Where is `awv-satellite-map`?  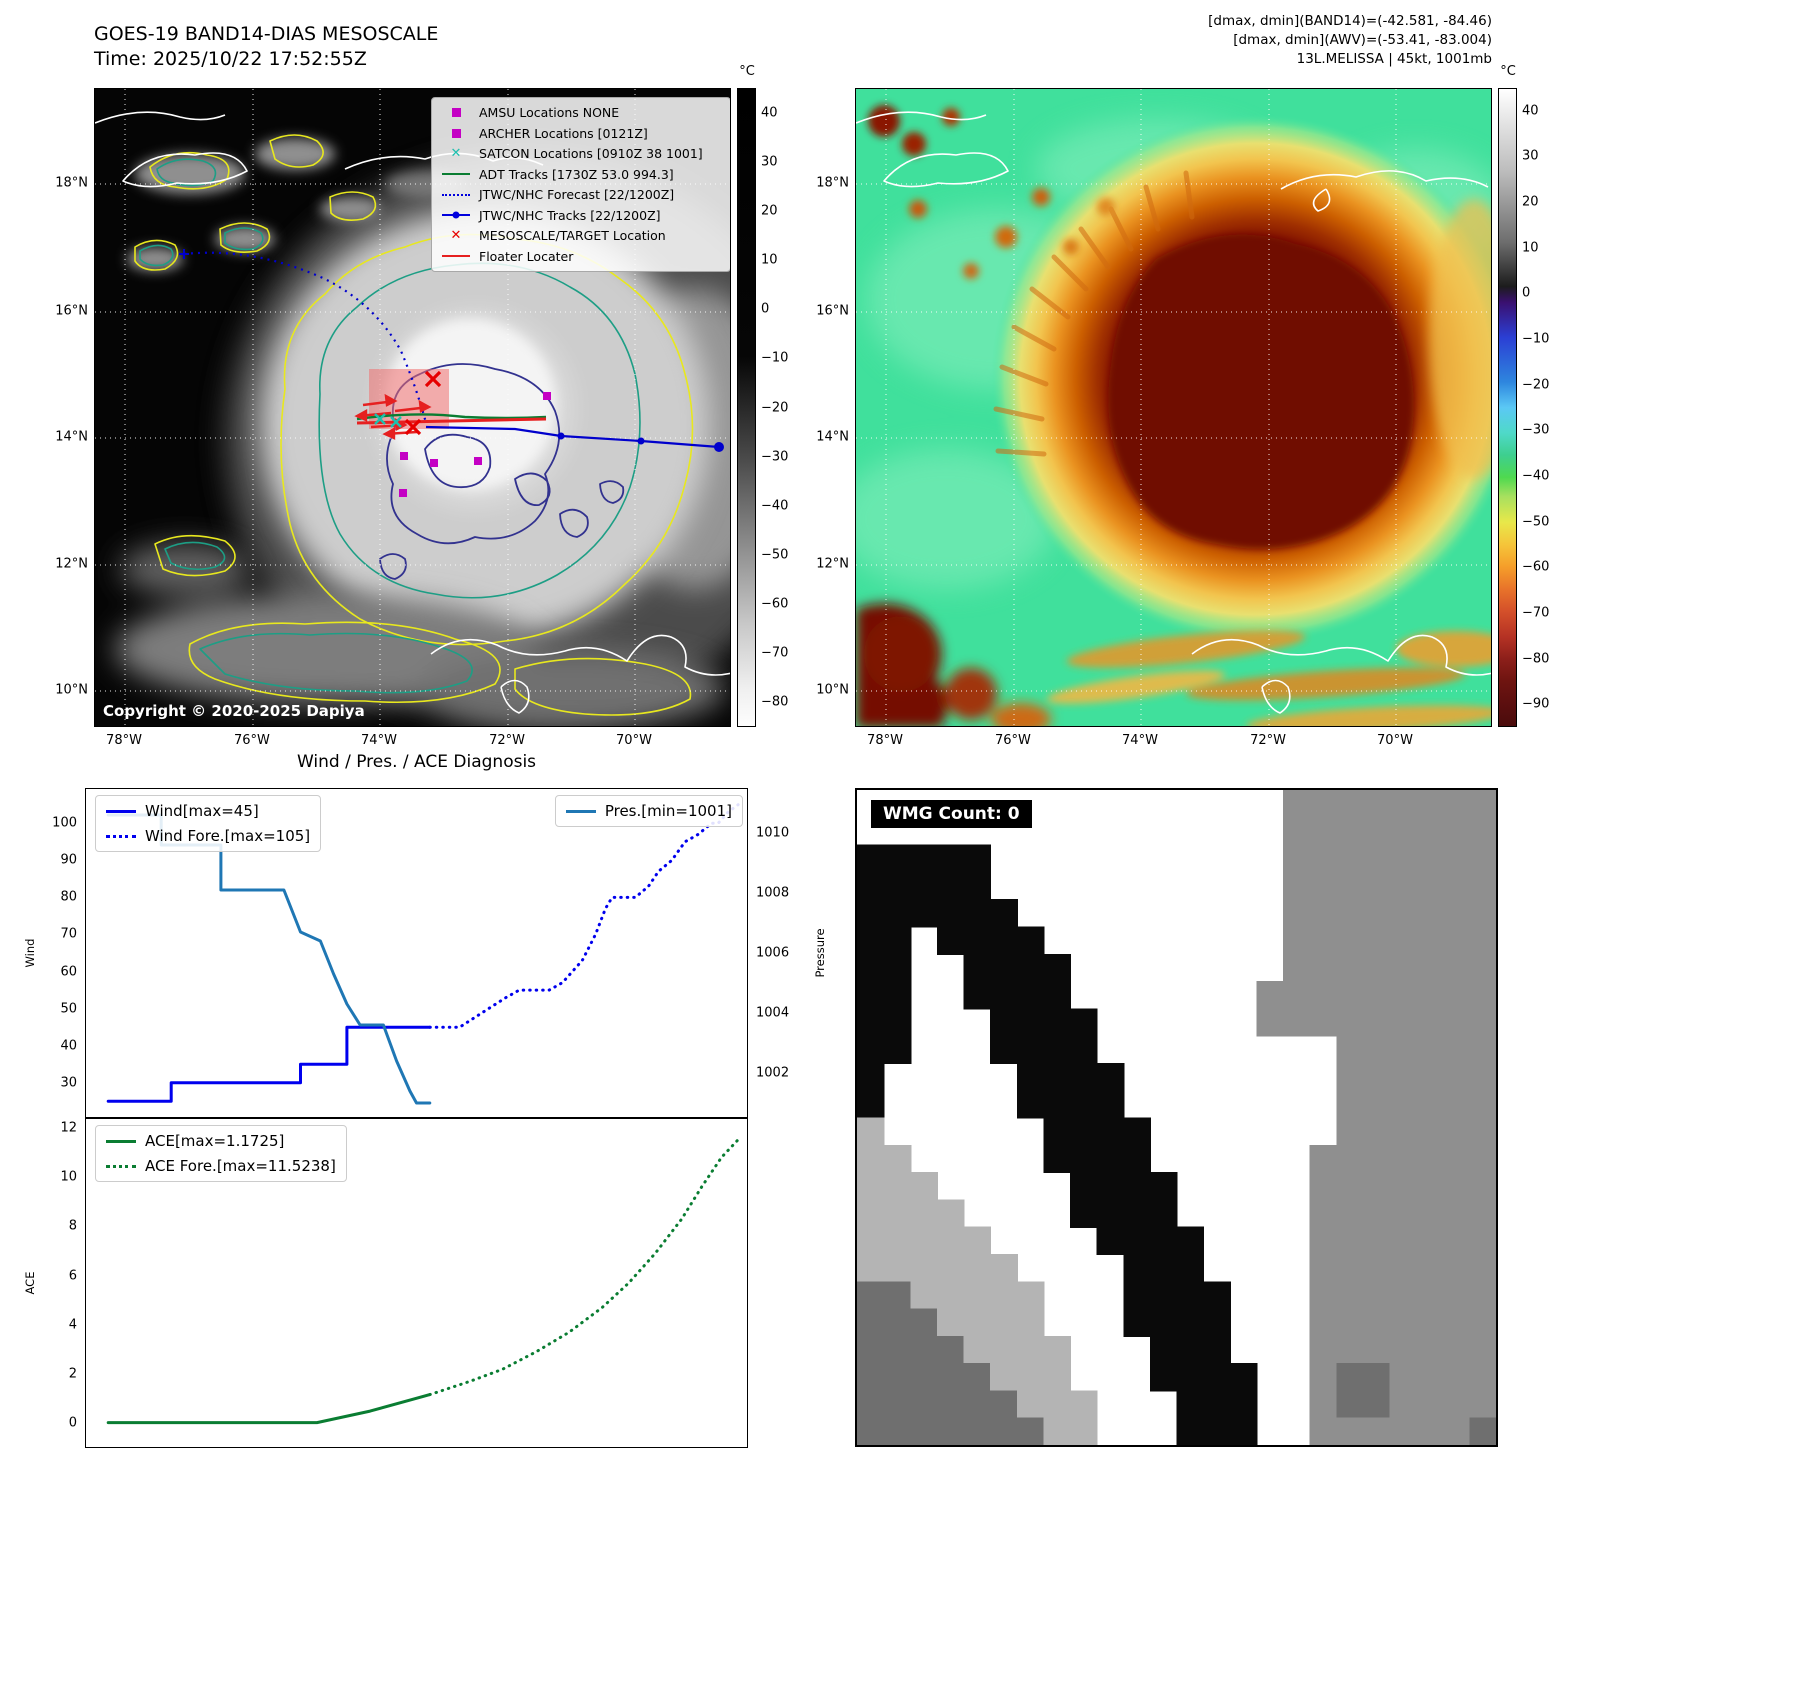
awv-satellite-map is located at coordinates (1173, 407).